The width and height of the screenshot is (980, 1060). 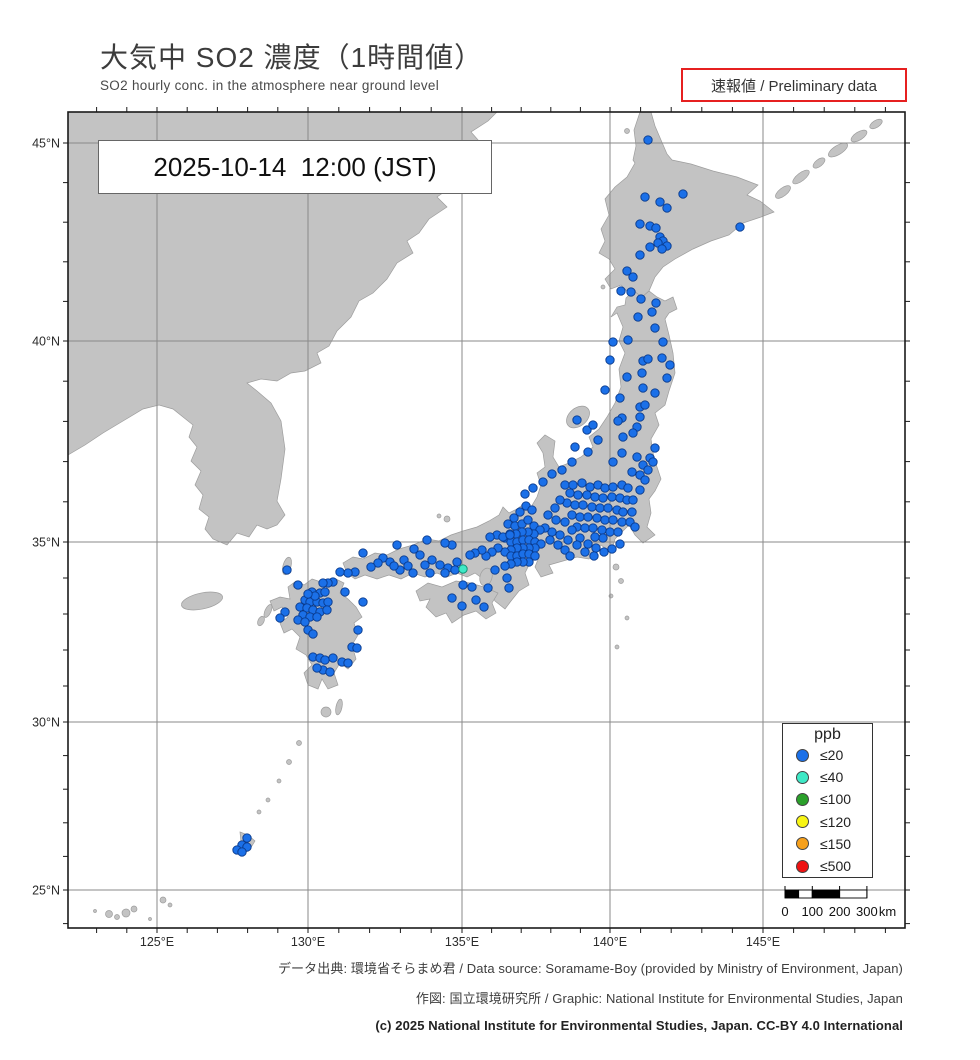 What do you see at coordinates (486, 577) in the screenshot?
I see `island-awaji` at bounding box center [486, 577].